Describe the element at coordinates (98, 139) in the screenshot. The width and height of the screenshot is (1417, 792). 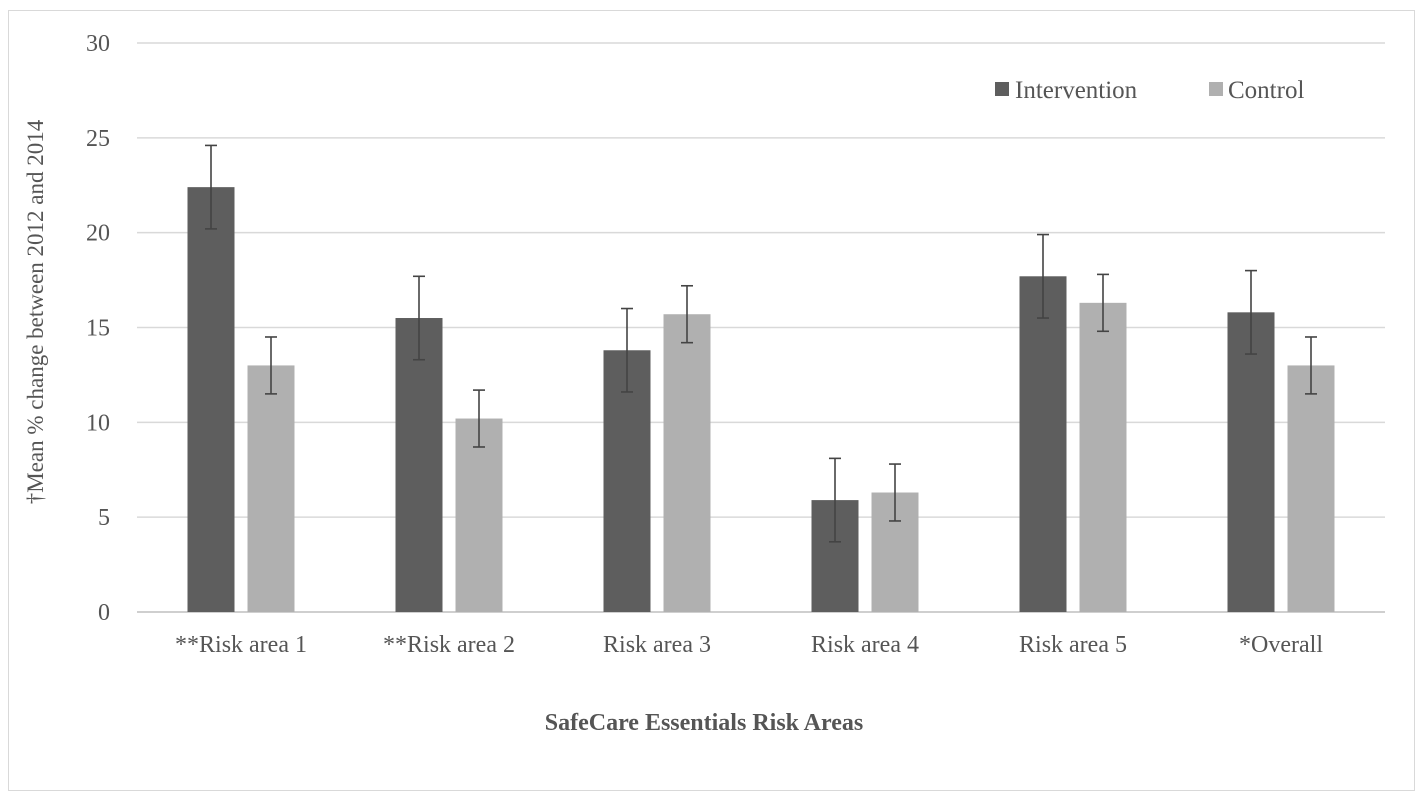
I see `y-tick-label: 25` at that location.